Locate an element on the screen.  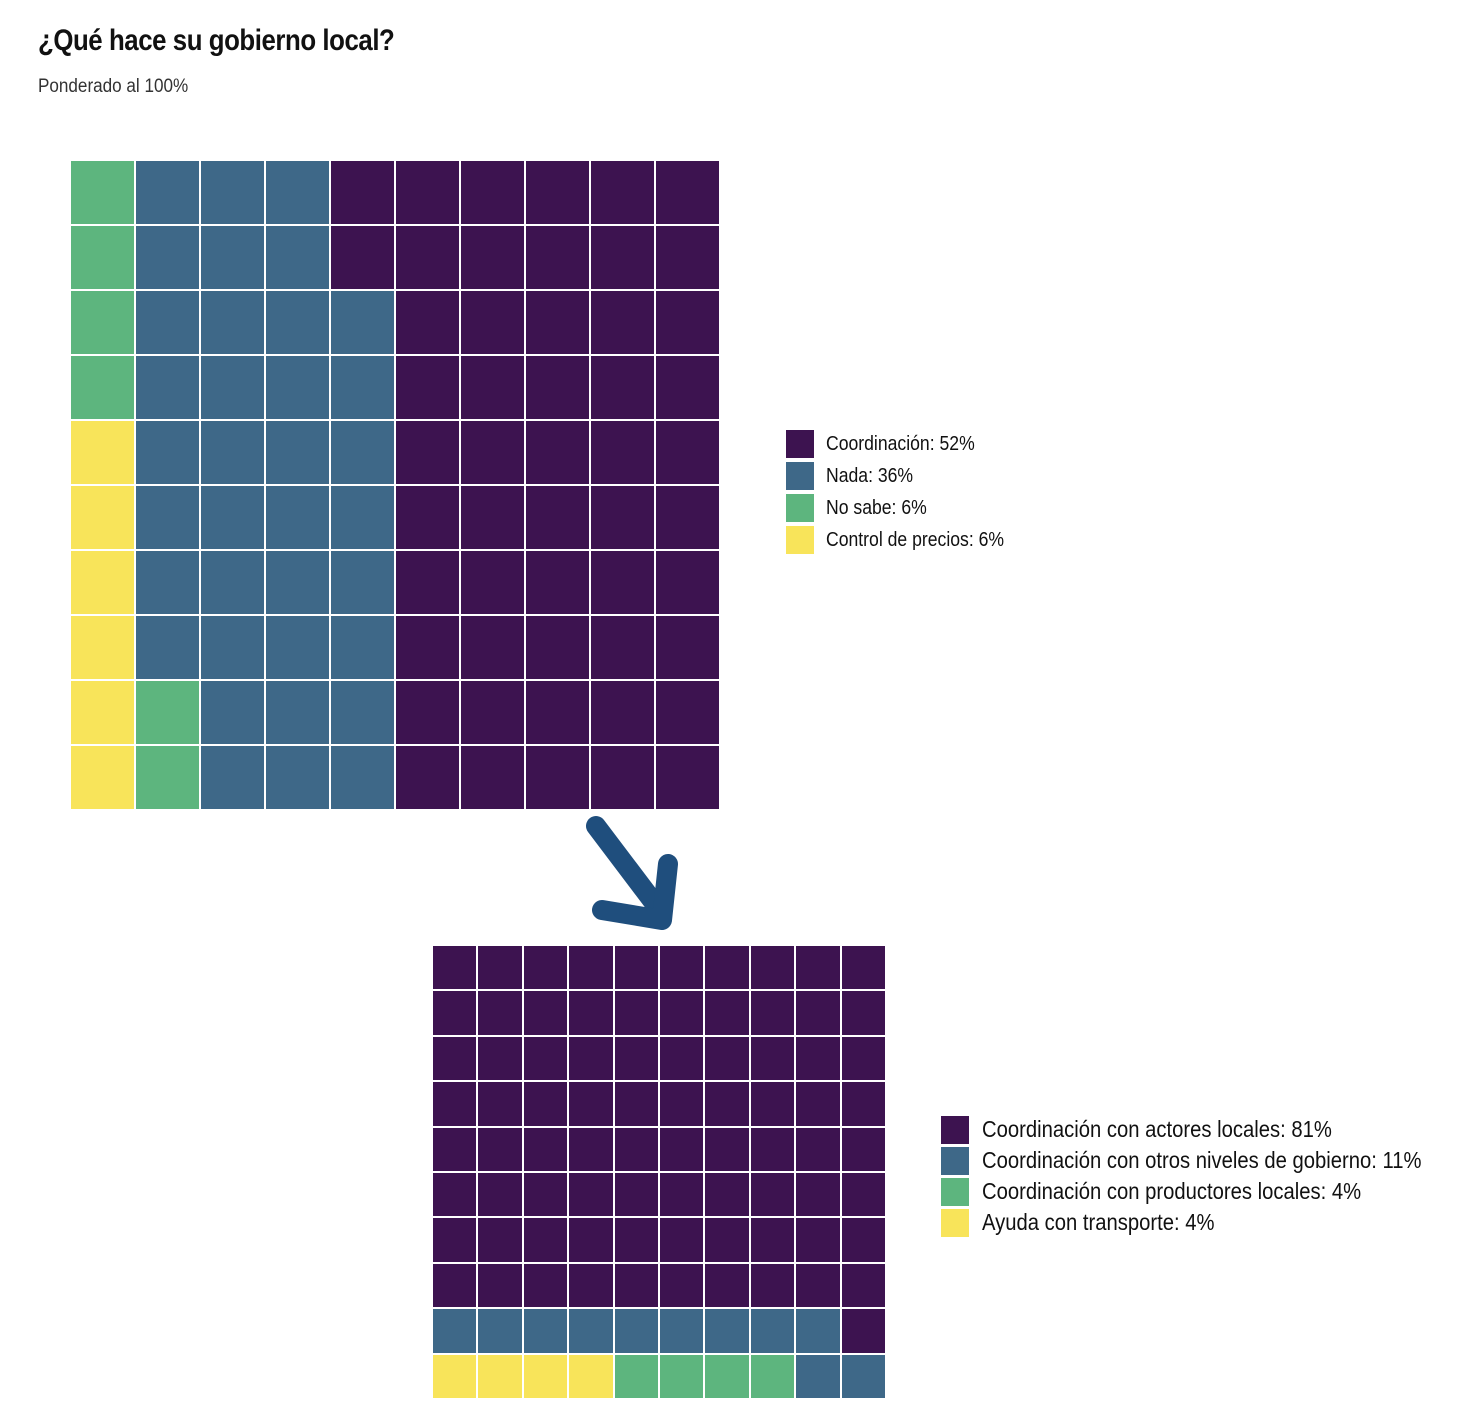
legend-item-actores-locales: Coordinación con actores locales: 81% is located at coordinates (1210, 1129).